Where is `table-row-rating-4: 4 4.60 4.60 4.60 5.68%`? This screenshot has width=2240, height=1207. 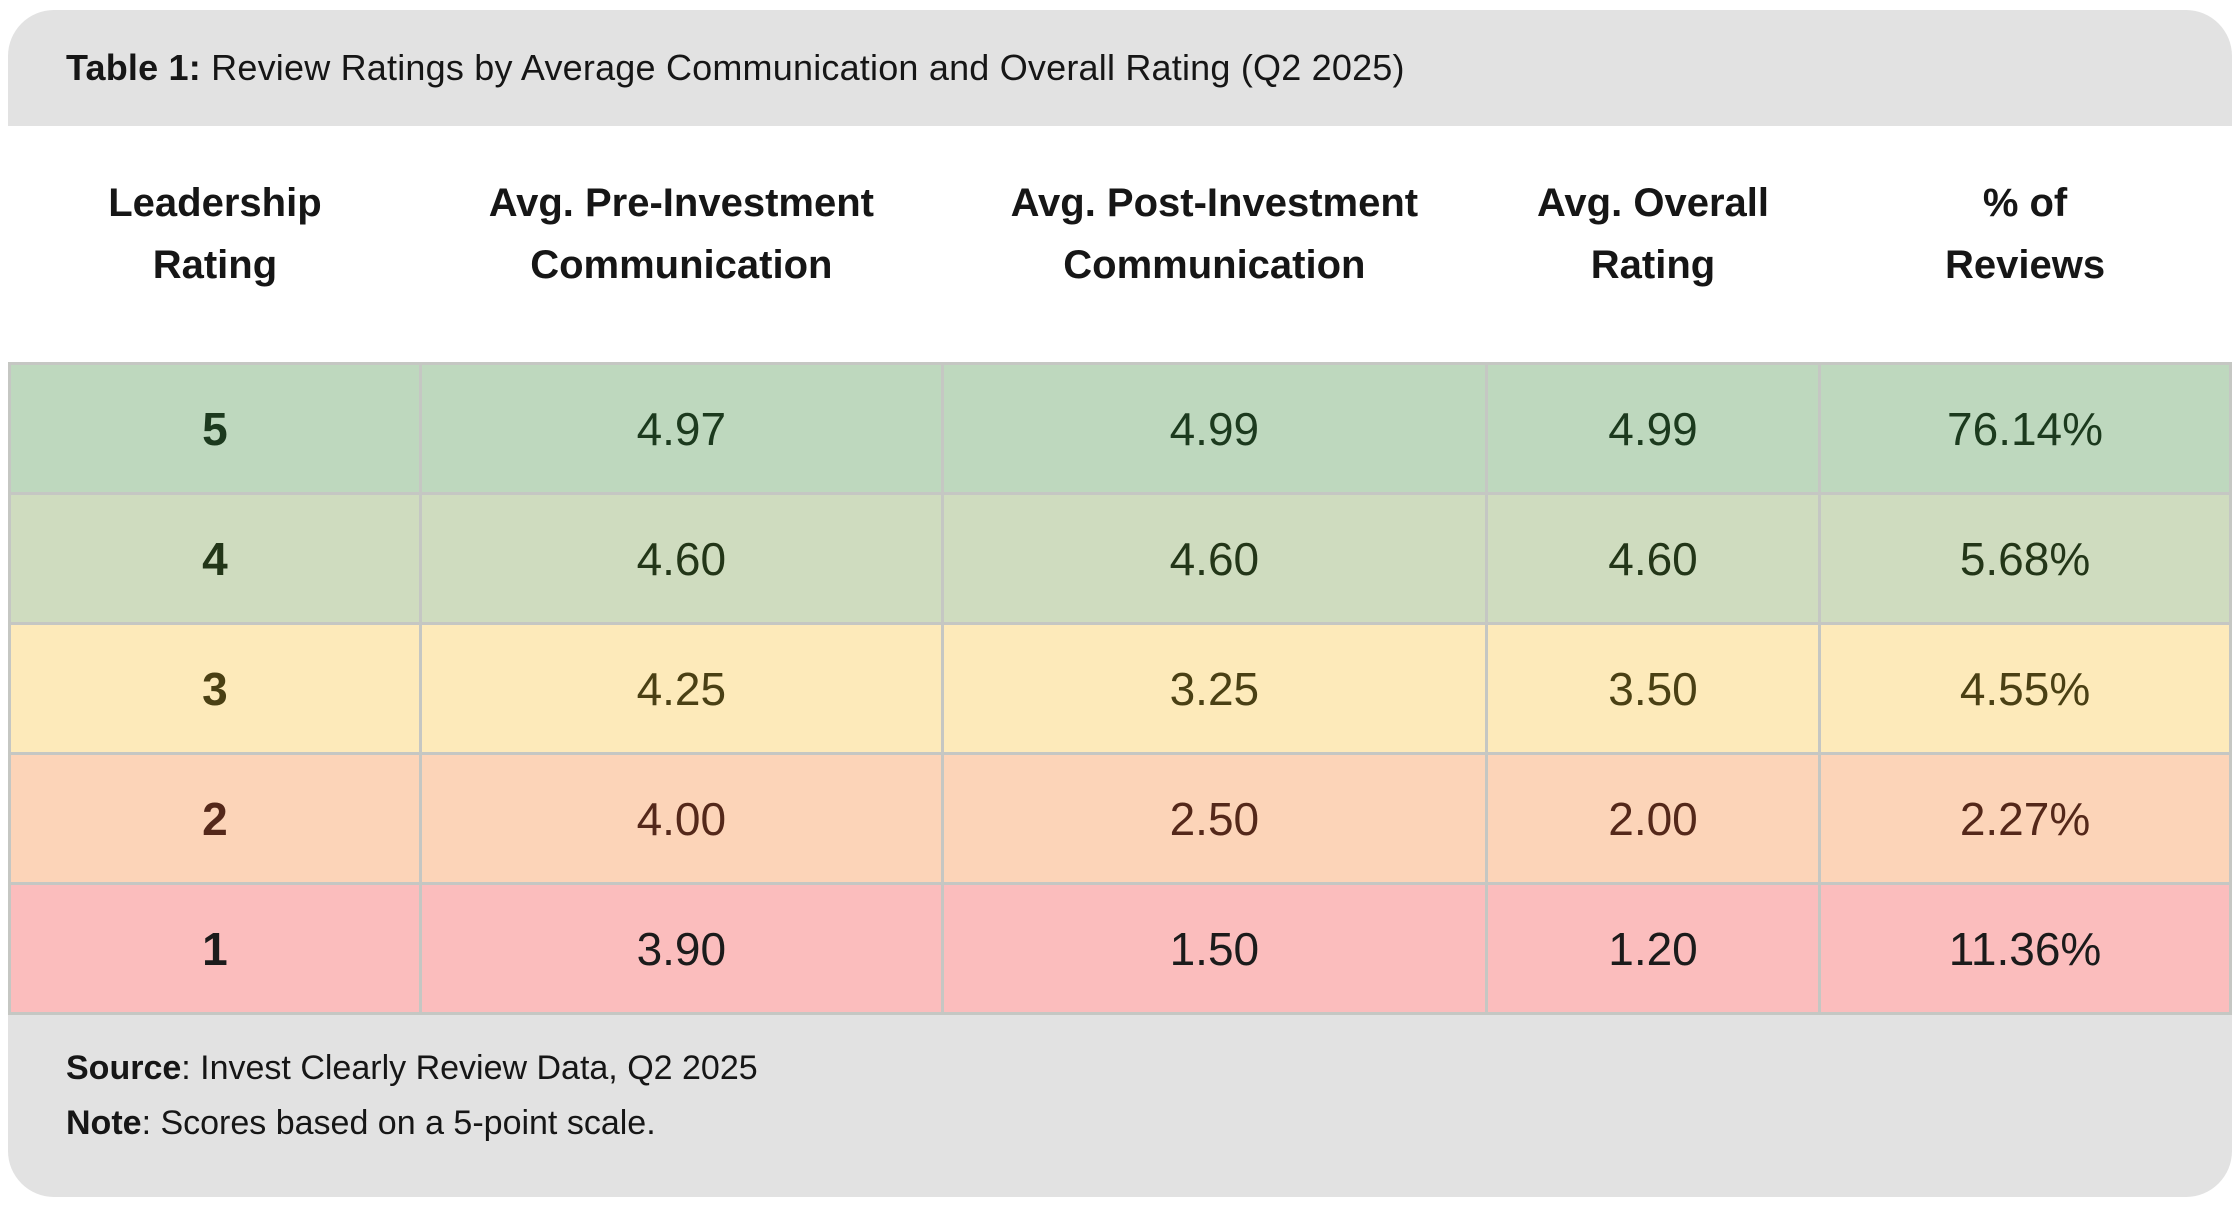
table-row-rating-4: 4 4.60 4.60 4.60 5.68% is located at coordinates (1120, 558).